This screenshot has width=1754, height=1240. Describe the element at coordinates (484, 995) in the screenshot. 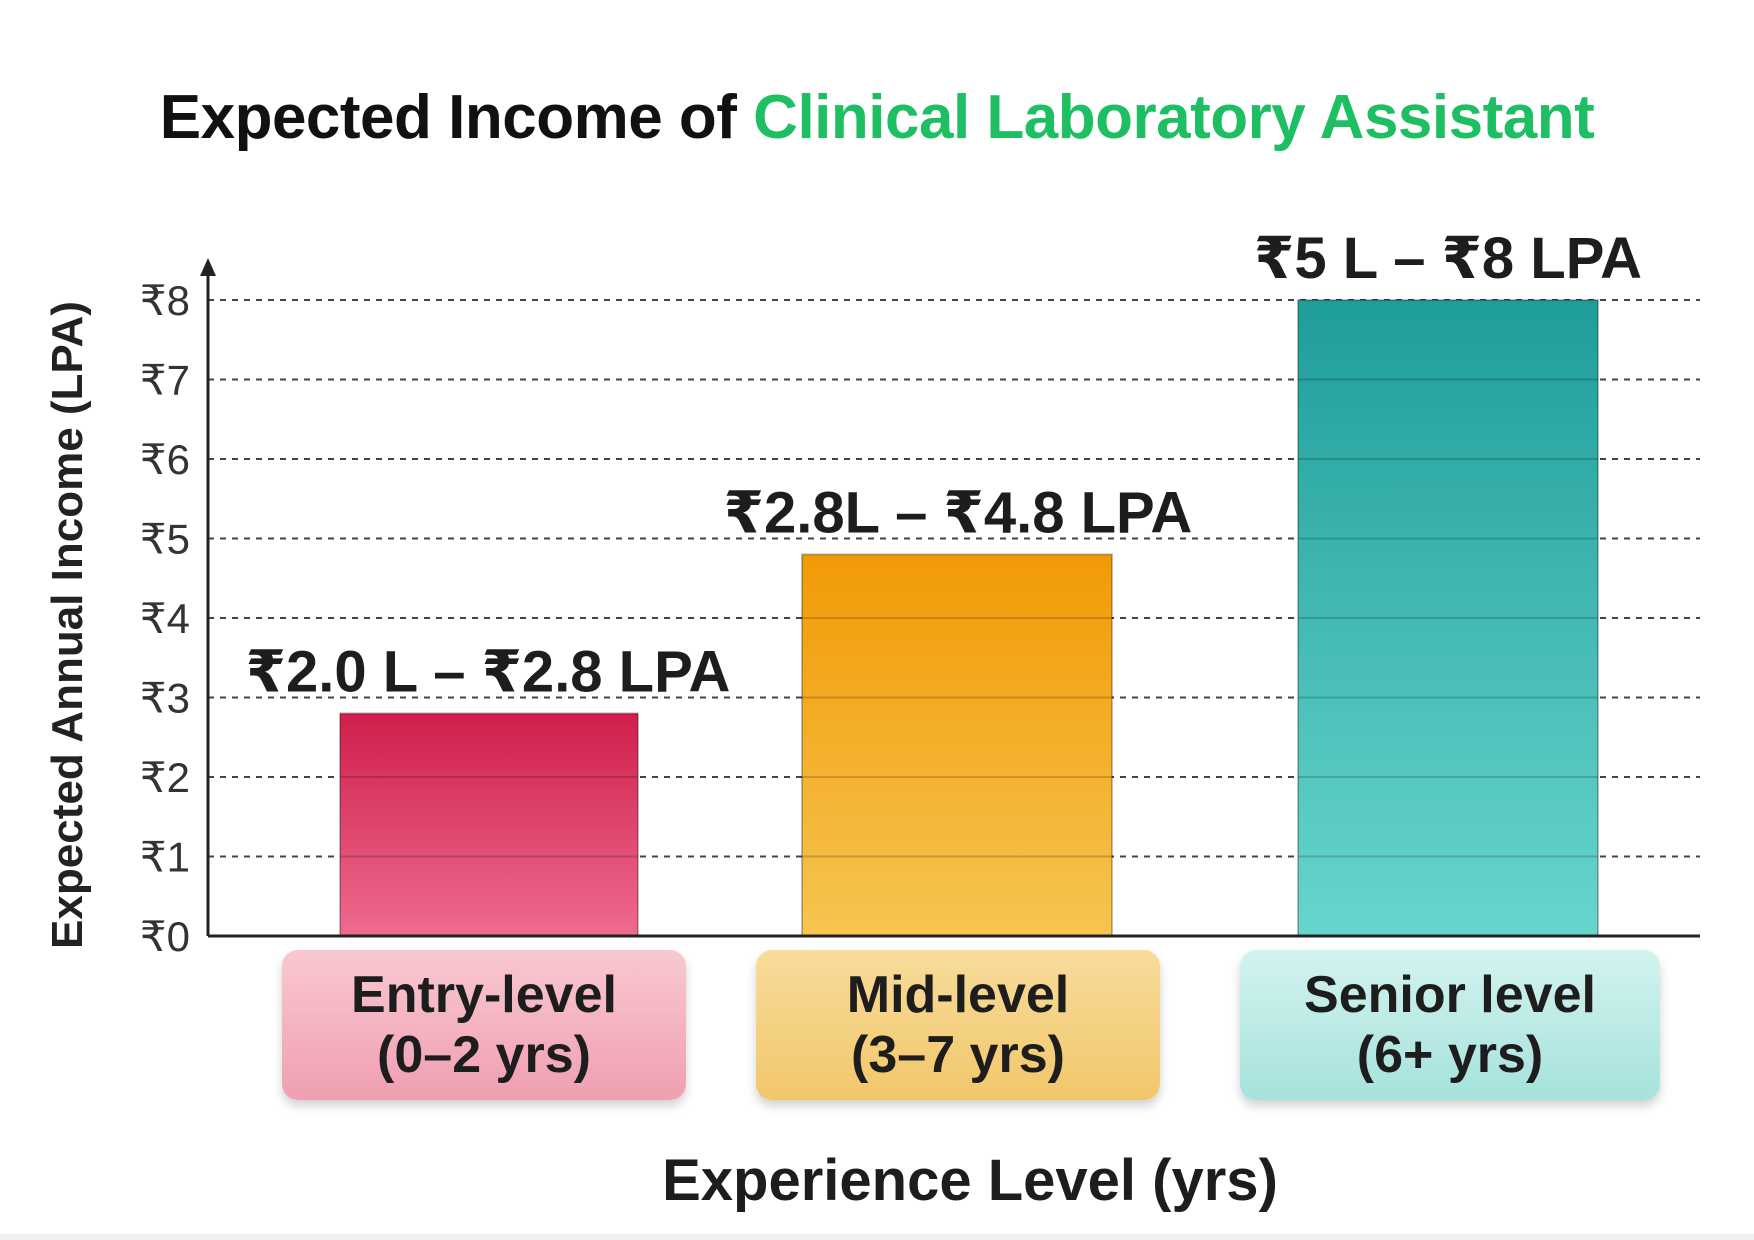

I see `category-label-line1: Entry-level` at that location.